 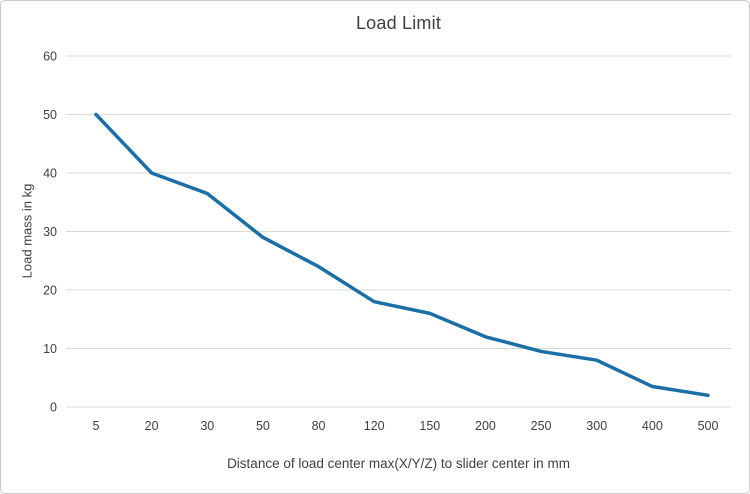 I want to click on x-tick-label: 300, so click(x=596, y=426).